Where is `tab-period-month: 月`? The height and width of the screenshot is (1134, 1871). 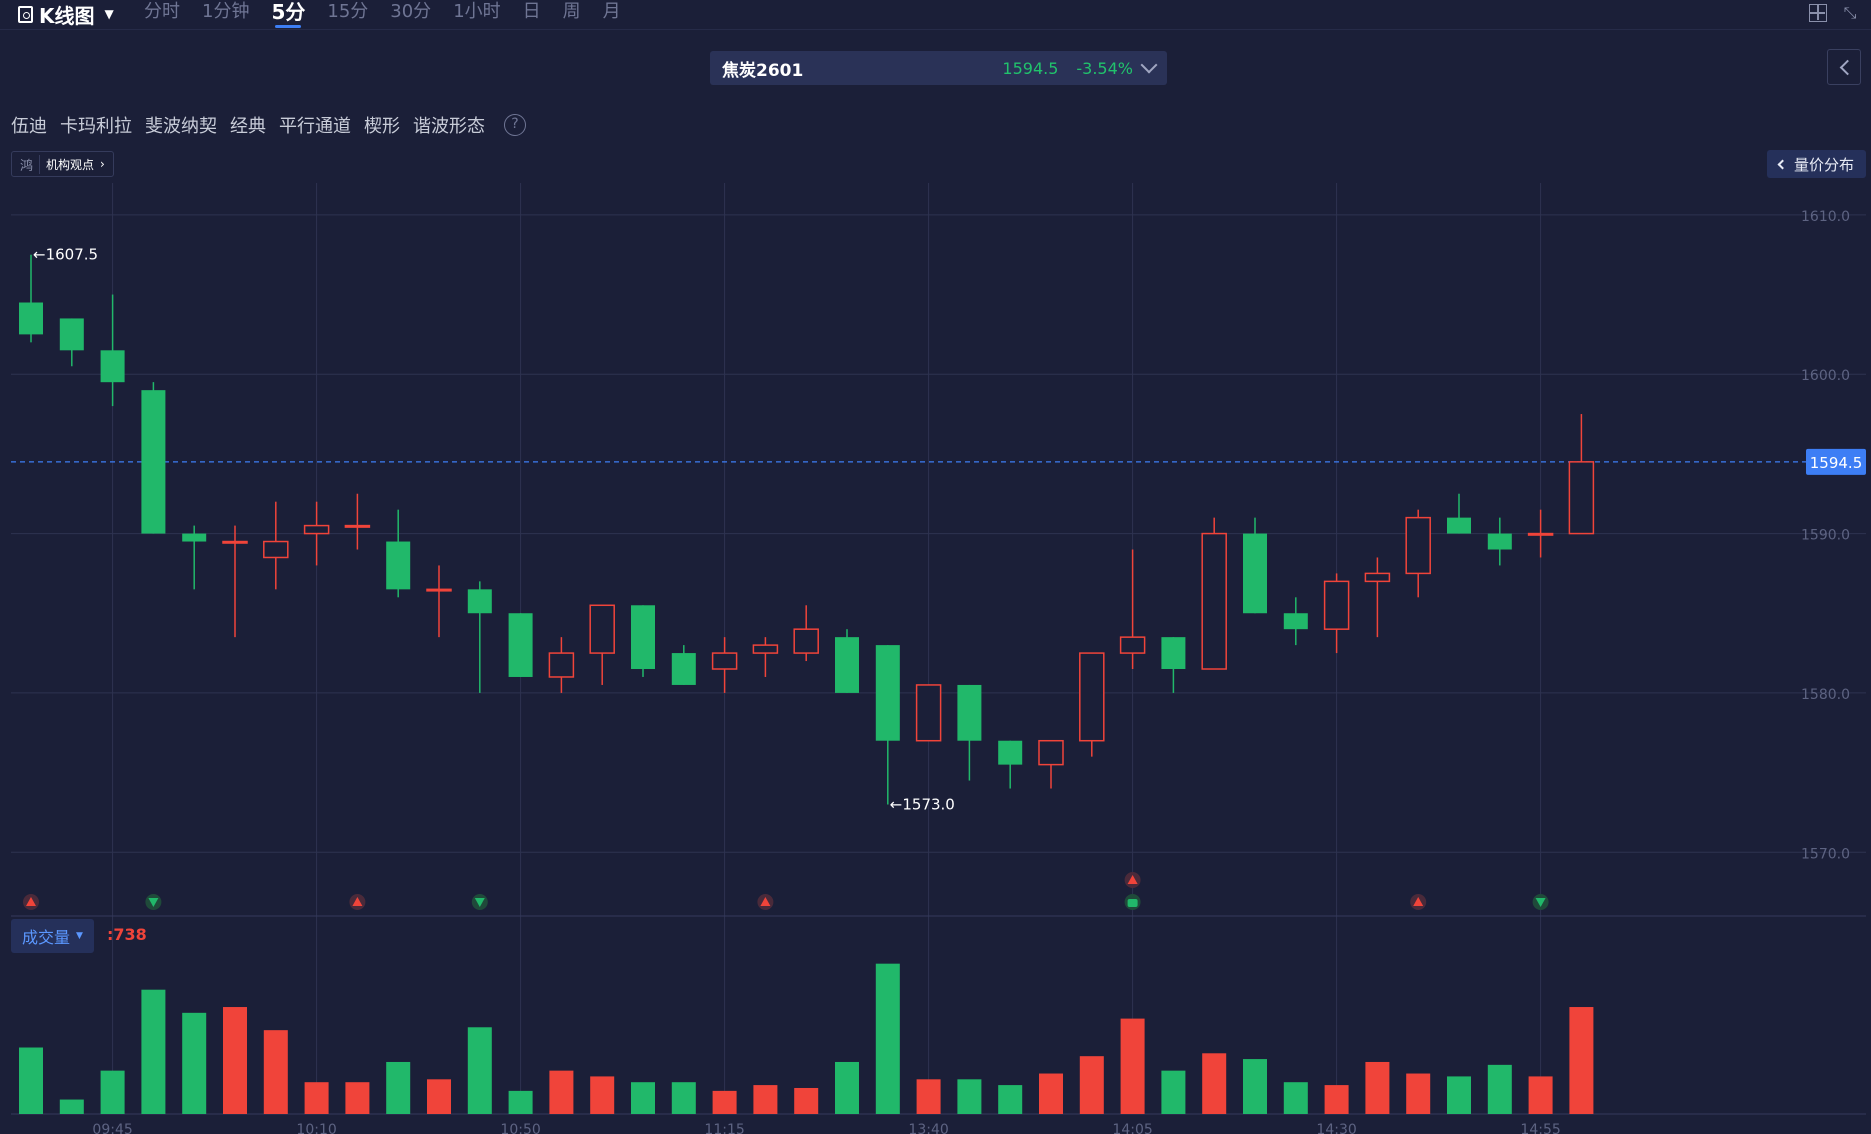 tab-period-month: 月 is located at coordinates (611, 11).